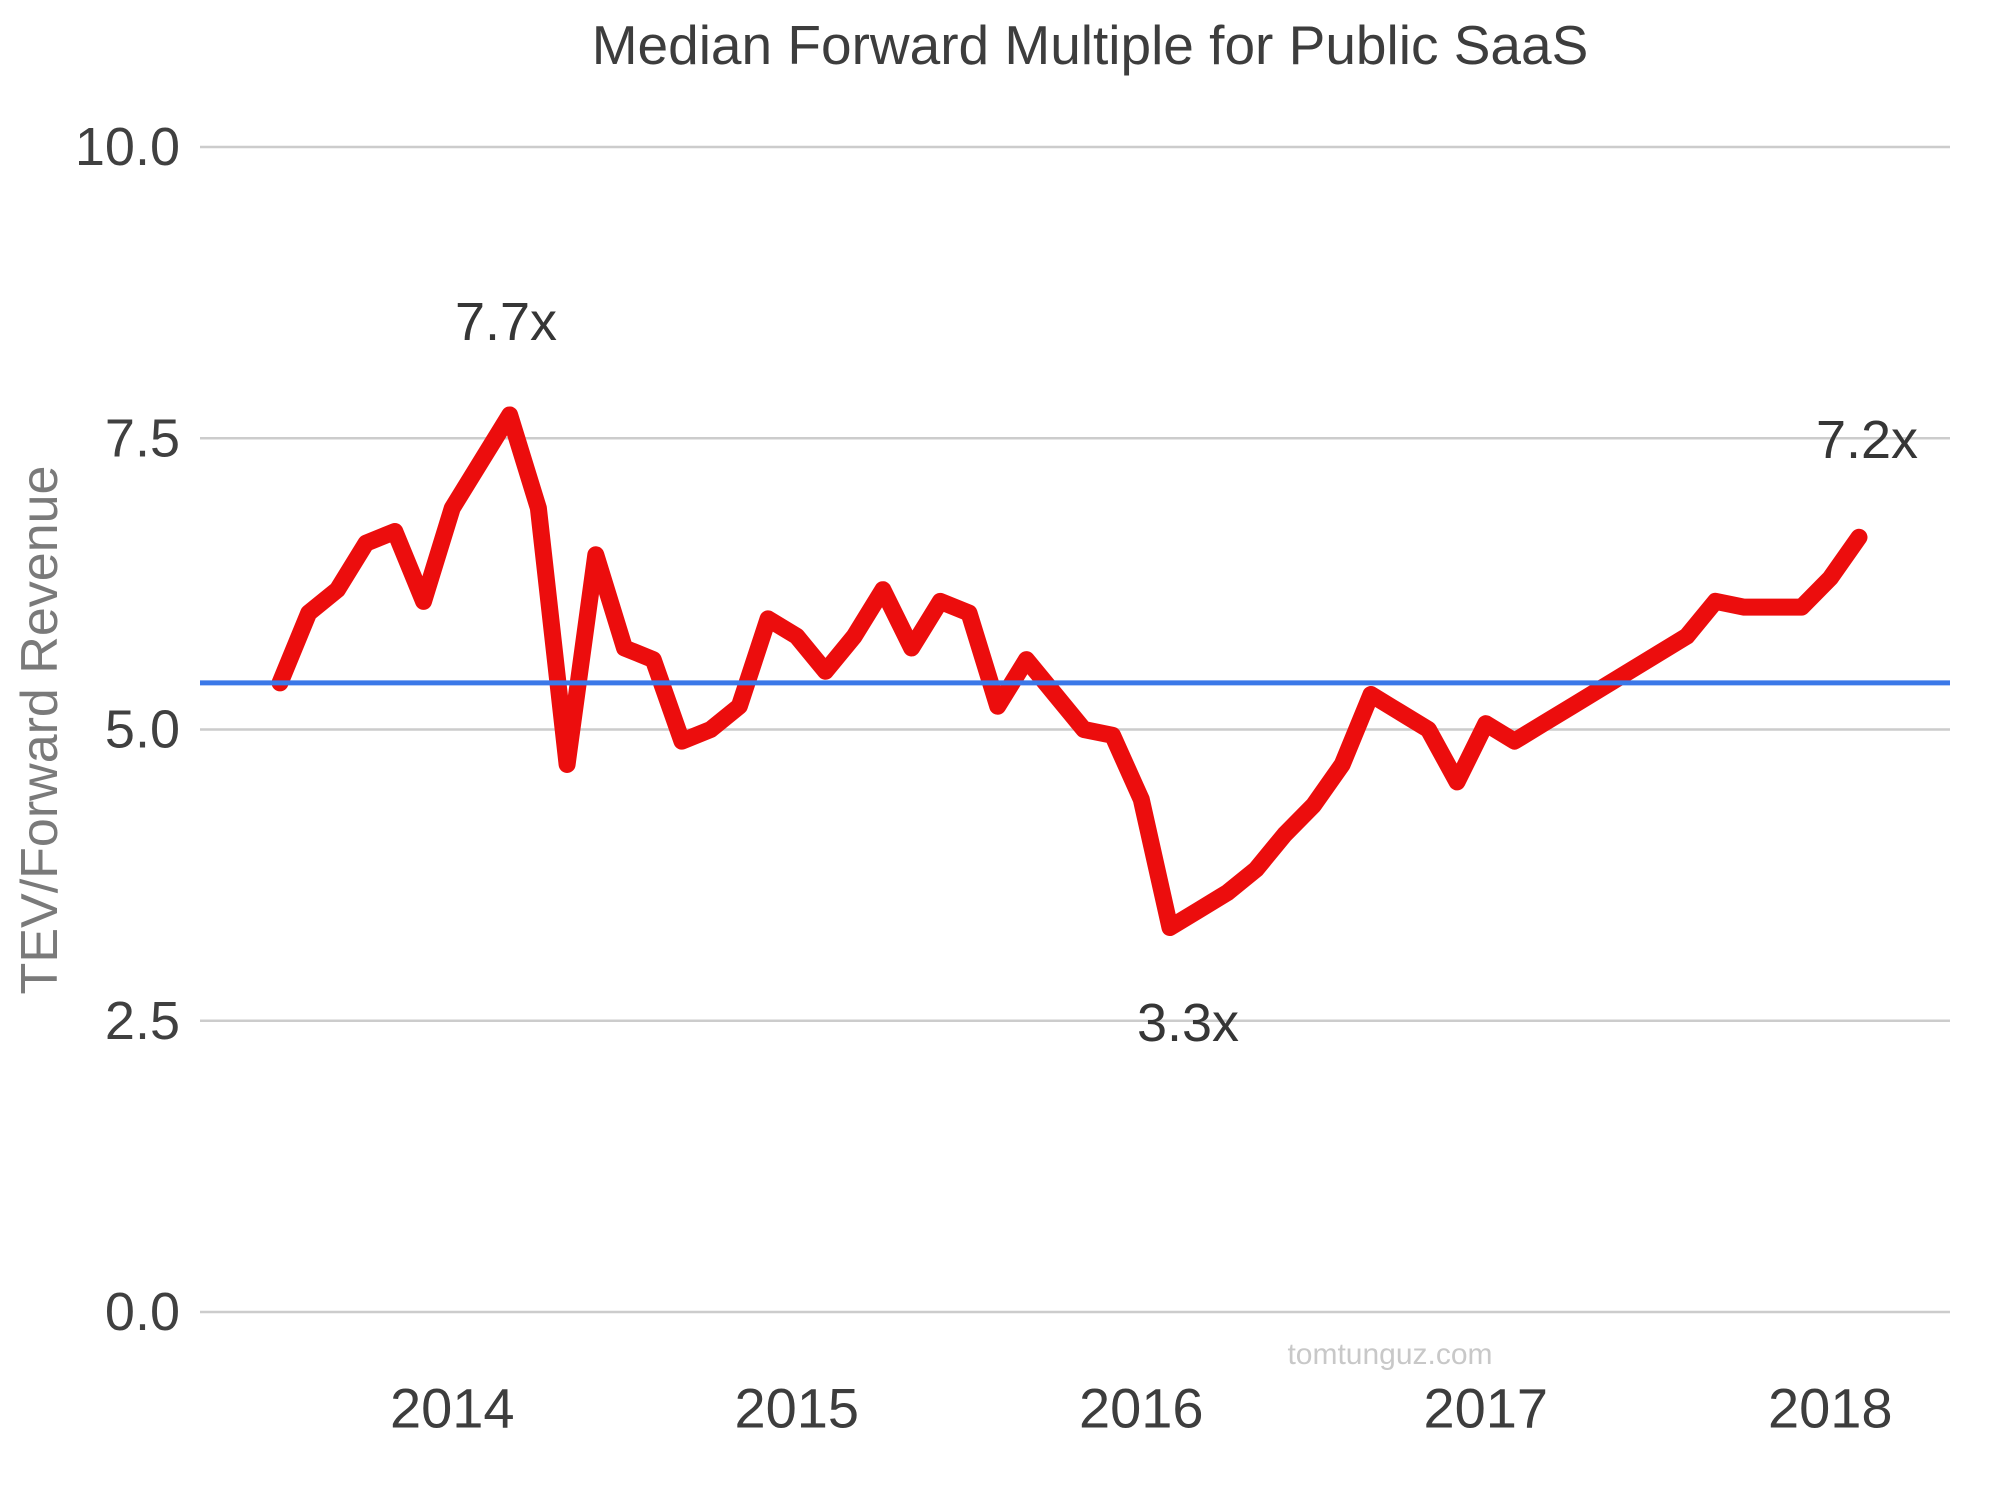 This screenshot has height=1500, width=2000. What do you see at coordinates (1867, 440) in the screenshot?
I see `annotation-label: 7.2x` at bounding box center [1867, 440].